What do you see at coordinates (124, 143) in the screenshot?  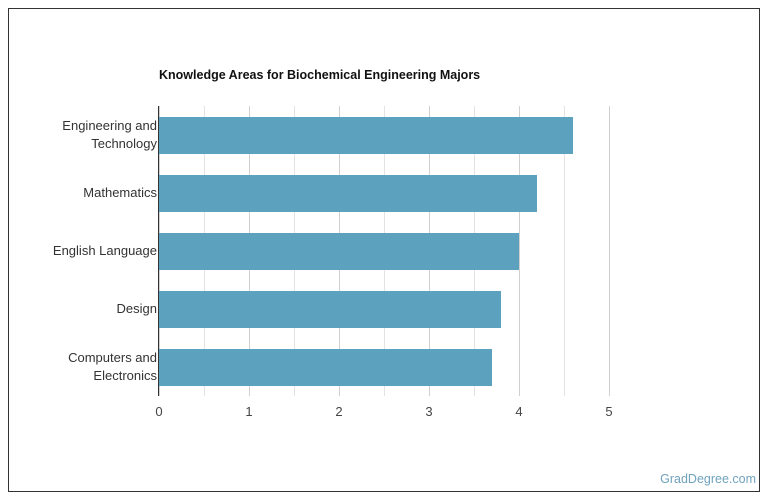 I see `y-axis-label-line: Technology` at bounding box center [124, 143].